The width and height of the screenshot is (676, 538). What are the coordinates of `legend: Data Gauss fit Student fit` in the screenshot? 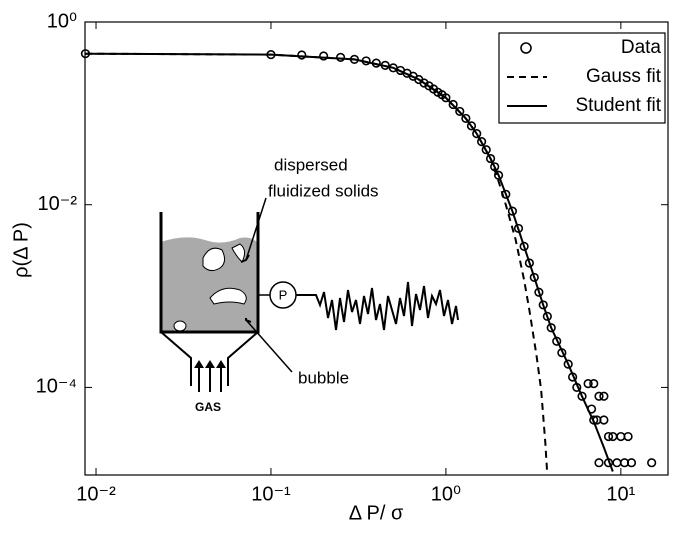 It's located at (582, 78).